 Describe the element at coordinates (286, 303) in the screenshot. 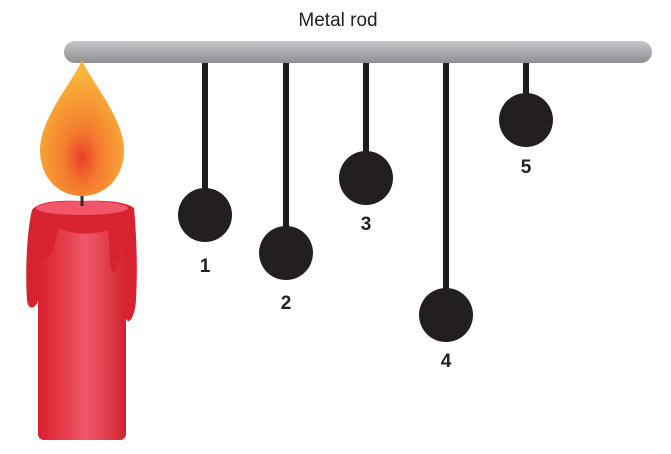

I see `ball-label-2: 2` at that location.